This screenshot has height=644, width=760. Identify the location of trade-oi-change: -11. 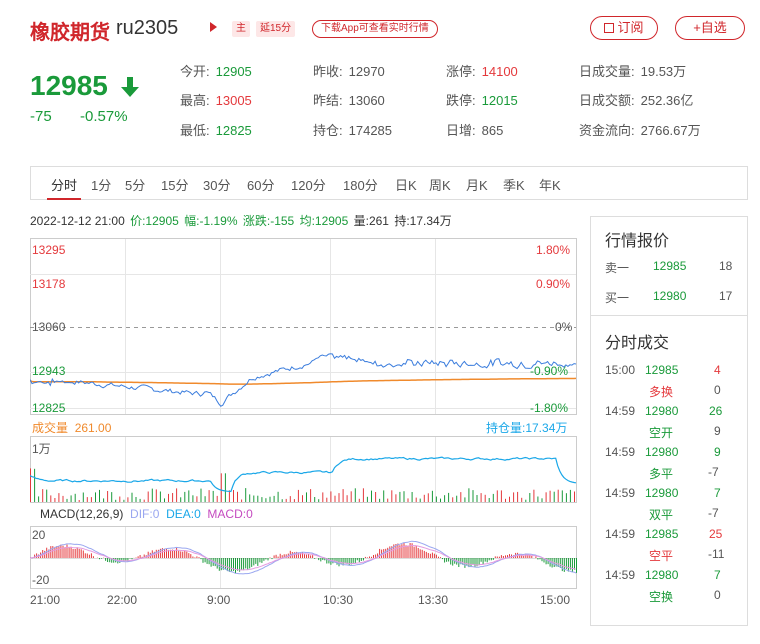
(716, 554).